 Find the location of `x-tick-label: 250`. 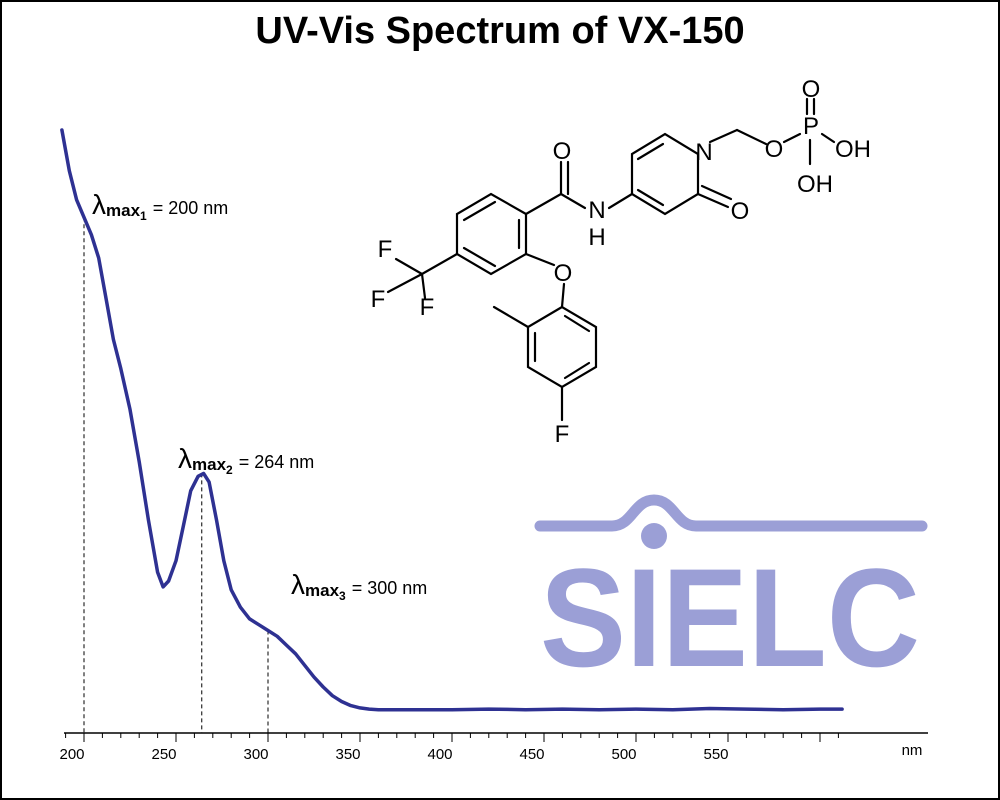

x-tick-label: 250 is located at coordinates (163, 754).